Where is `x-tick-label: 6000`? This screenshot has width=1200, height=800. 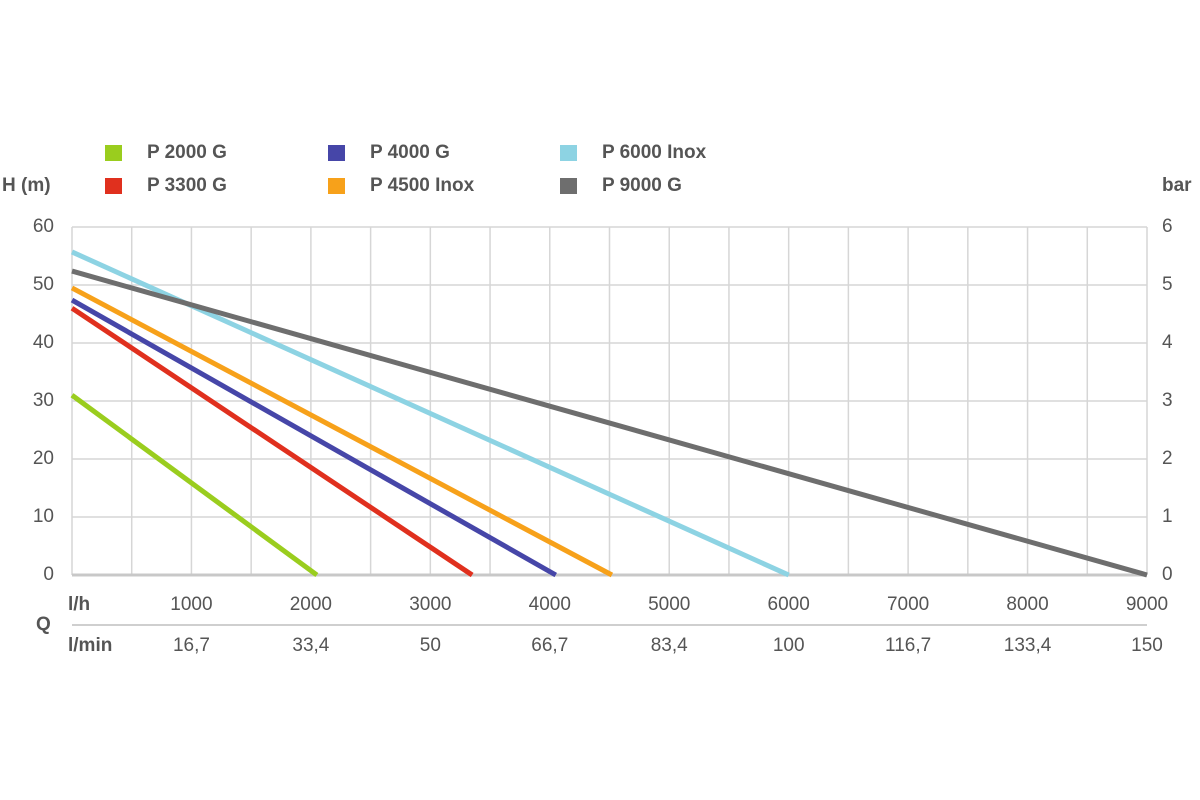
x-tick-label: 6000 is located at coordinates (789, 604).